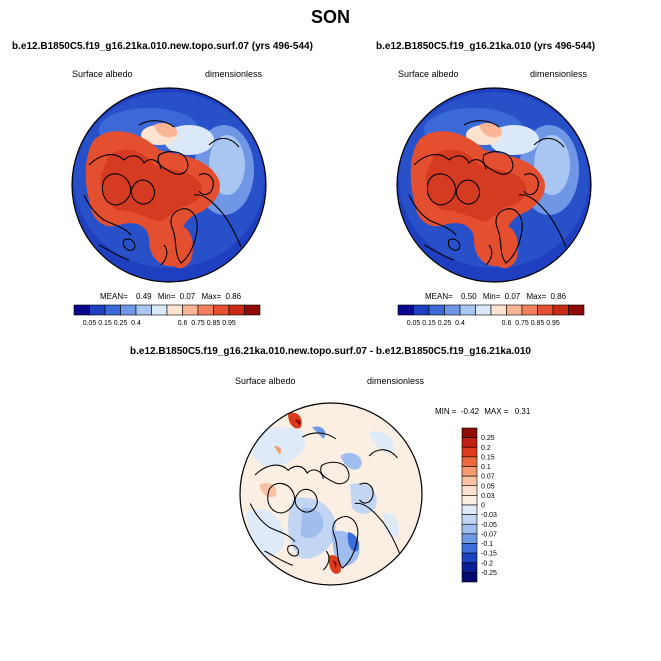  I want to click on diff-colorbar-label: 0.15, so click(488, 457).